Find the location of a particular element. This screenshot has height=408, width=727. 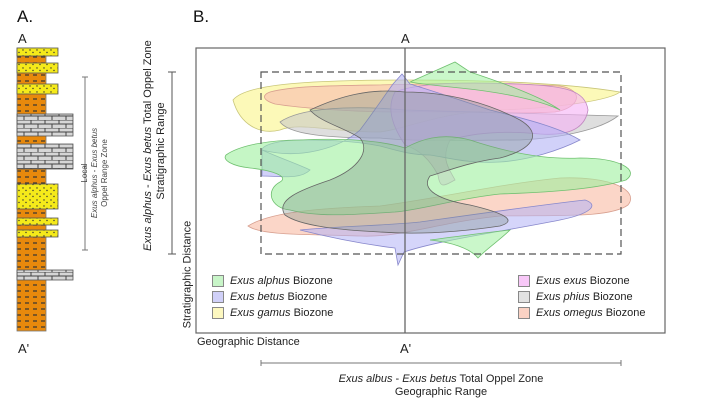

y-axis-label: Stratigraphic Distance is located at coordinates (187, 274).